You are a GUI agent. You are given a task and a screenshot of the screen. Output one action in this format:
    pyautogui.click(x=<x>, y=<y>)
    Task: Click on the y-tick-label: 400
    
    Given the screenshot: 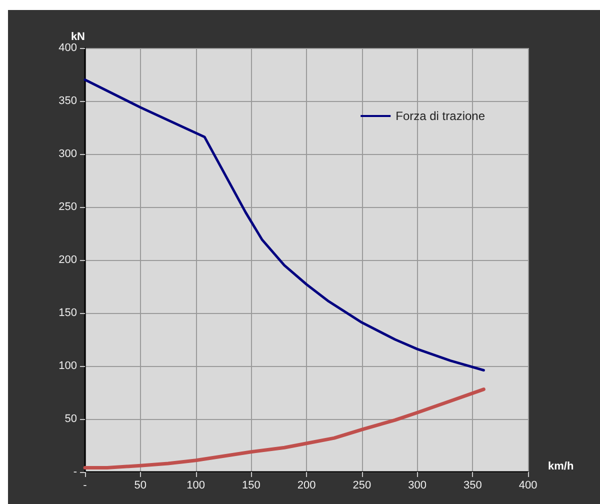 What is the action you would take?
    pyautogui.click(x=67, y=48)
    